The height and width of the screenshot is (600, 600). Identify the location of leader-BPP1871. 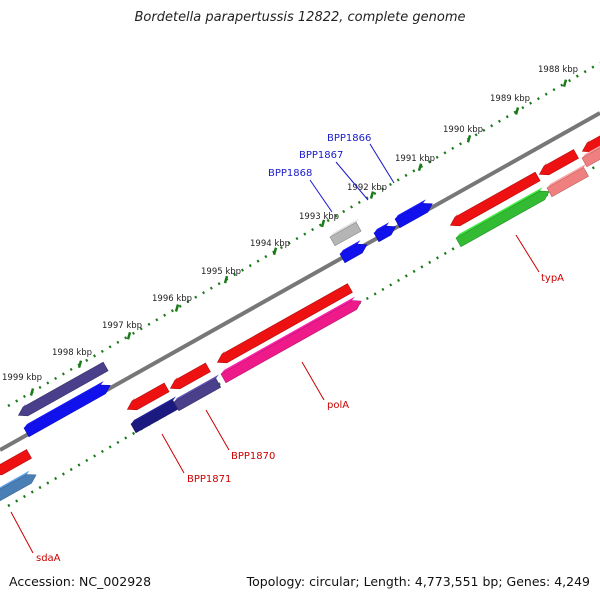
(173, 453).